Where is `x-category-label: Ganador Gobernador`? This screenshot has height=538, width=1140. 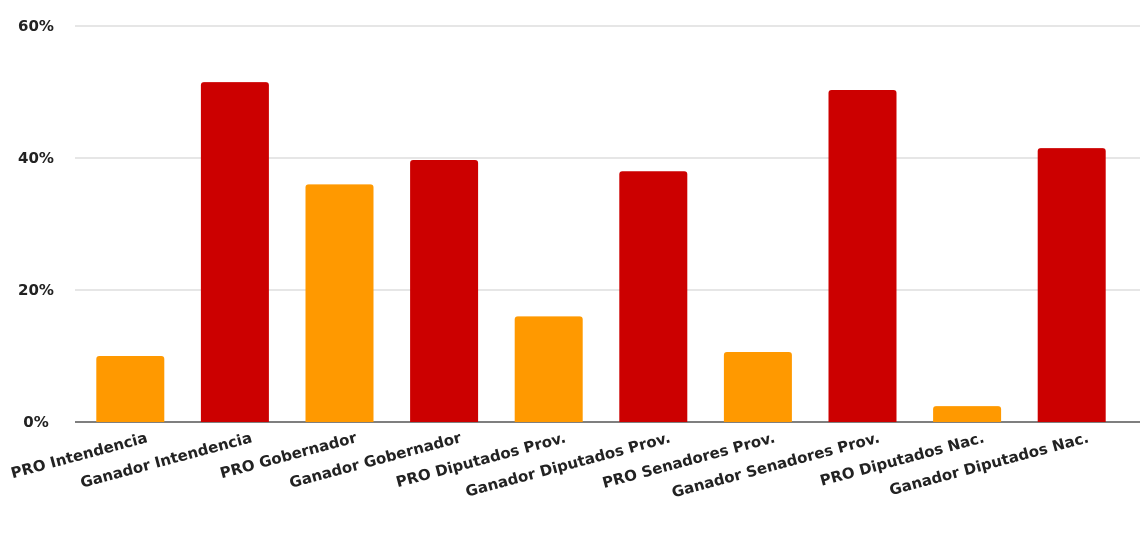 x-category-label: Ganador Gobernador is located at coordinates (375, 459).